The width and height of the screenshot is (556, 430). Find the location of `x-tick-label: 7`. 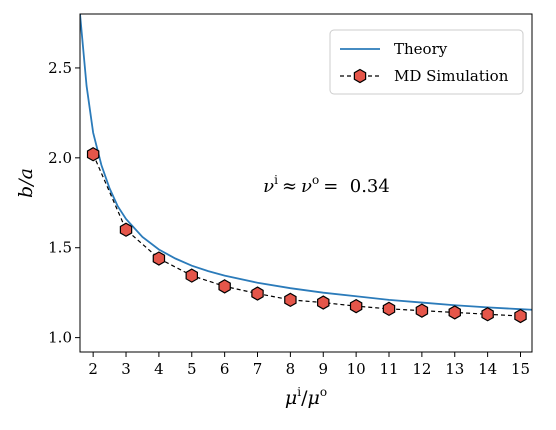

x-tick-label: 7 is located at coordinates (258, 369).